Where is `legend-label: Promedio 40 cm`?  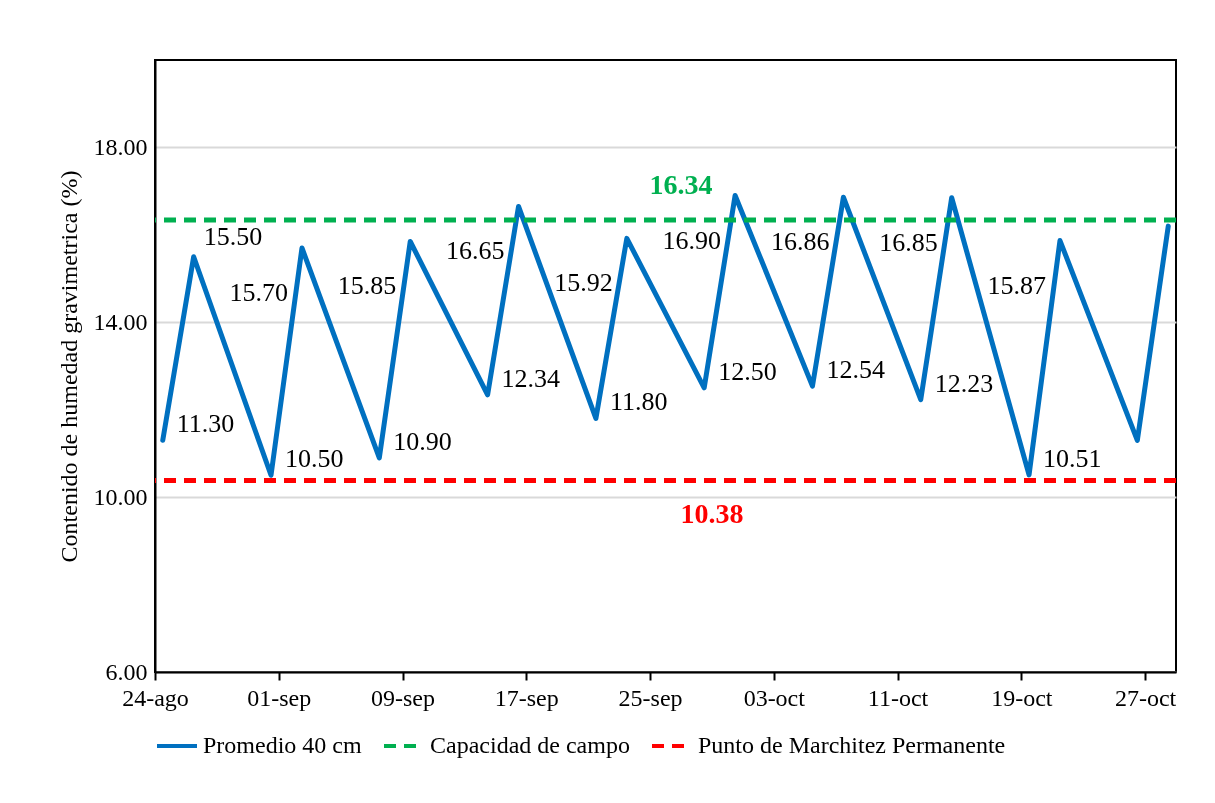
legend-label: Promedio 40 cm is located at coordinates (282, 745).